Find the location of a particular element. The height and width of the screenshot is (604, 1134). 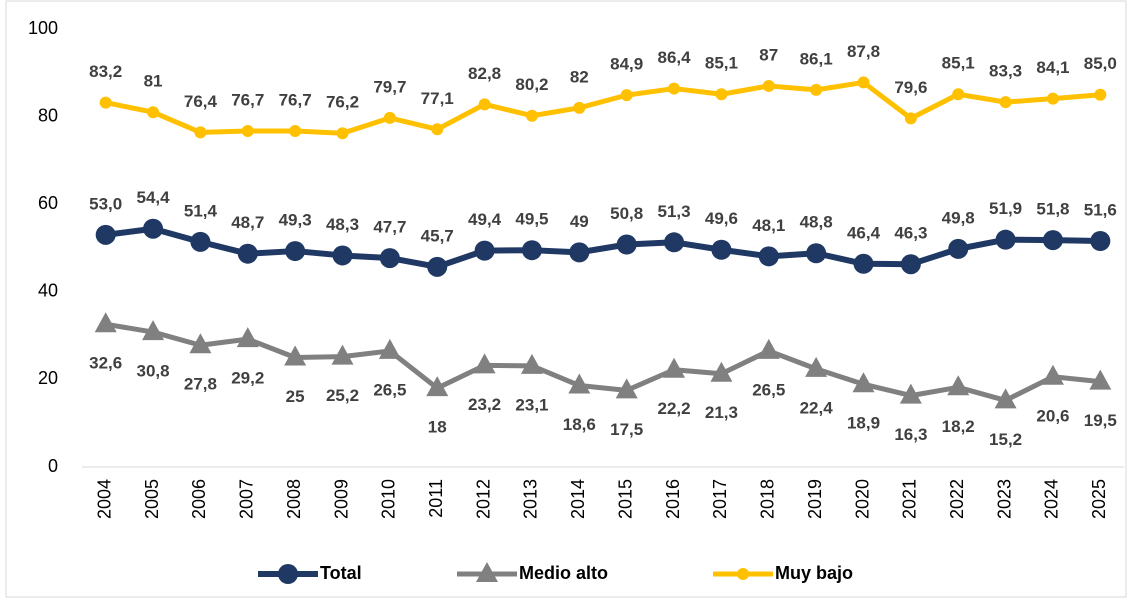

data-label: 48,1 is located at coordinates (768, 225).